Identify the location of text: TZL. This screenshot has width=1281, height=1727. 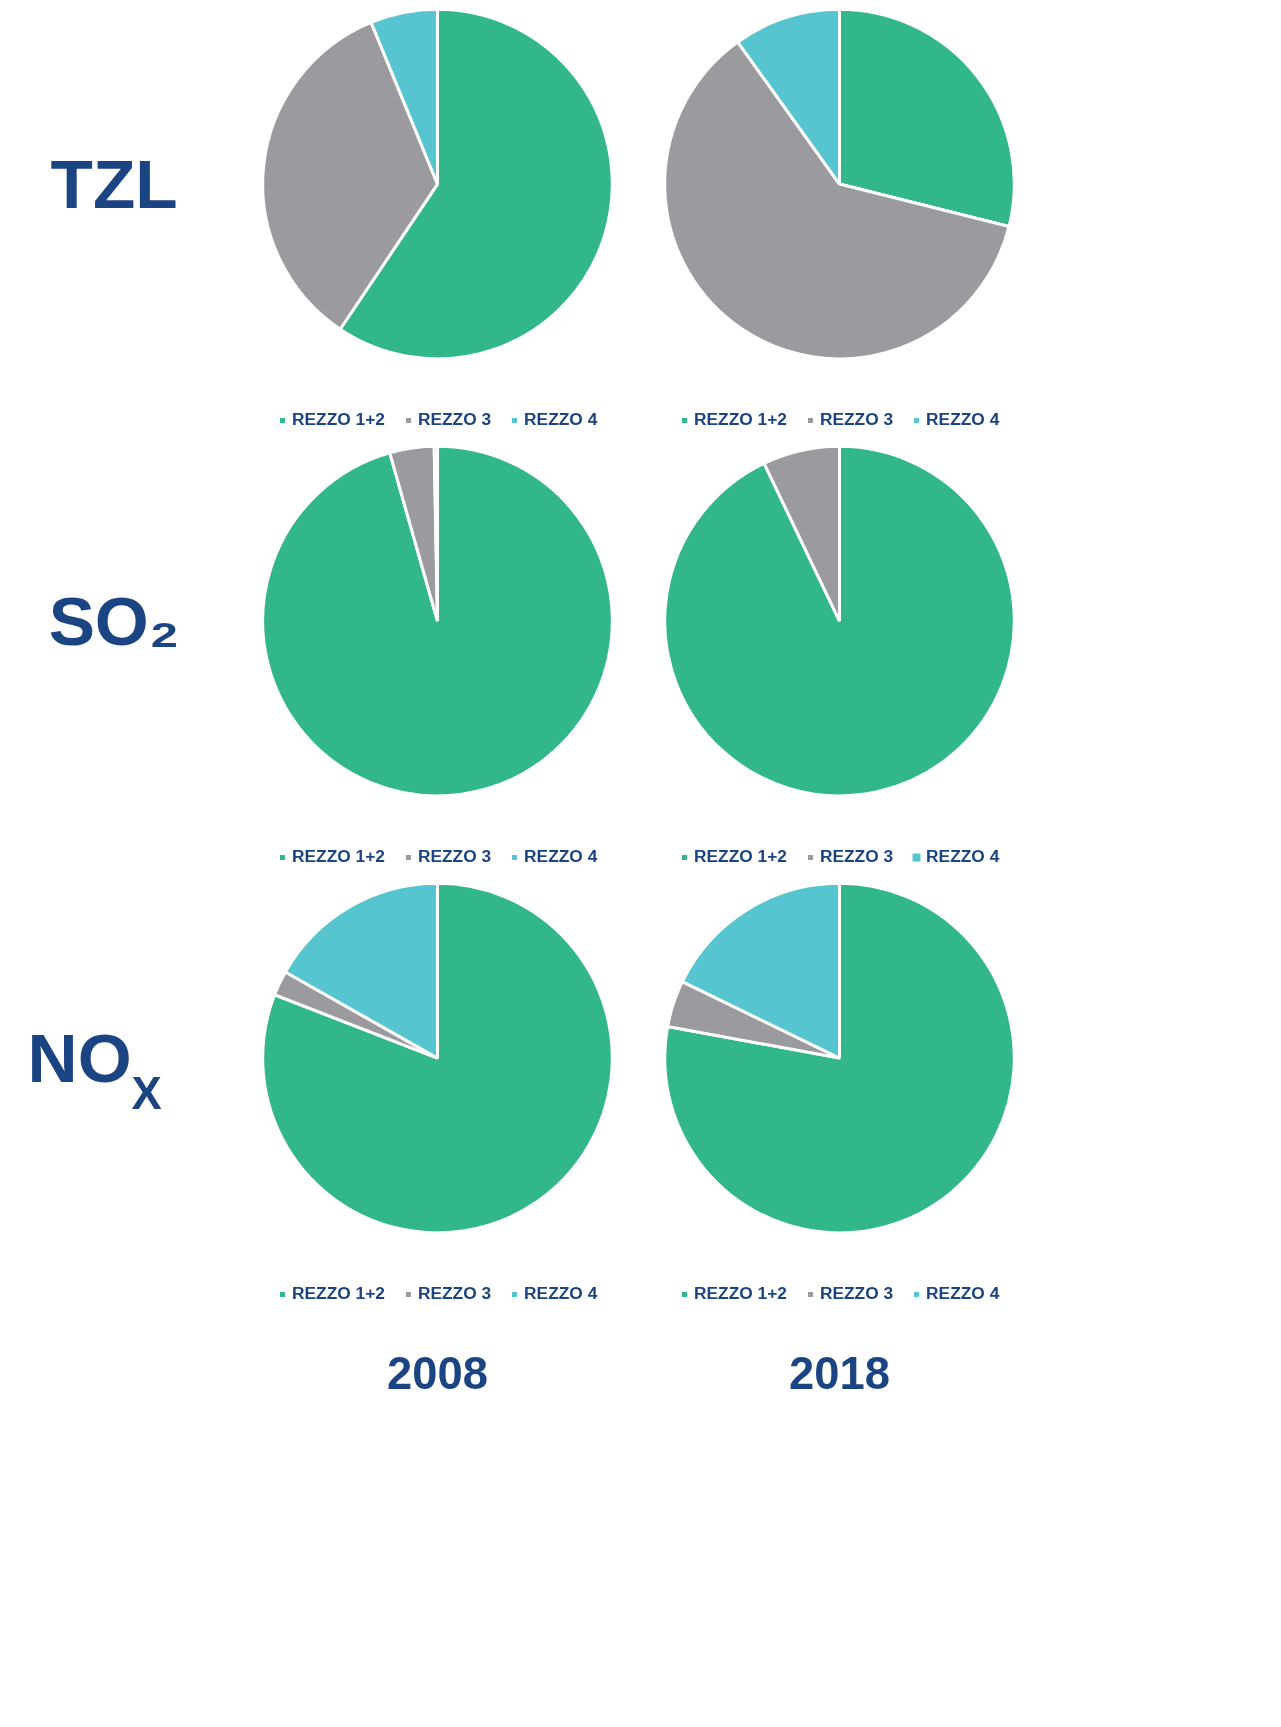
(114, 184).